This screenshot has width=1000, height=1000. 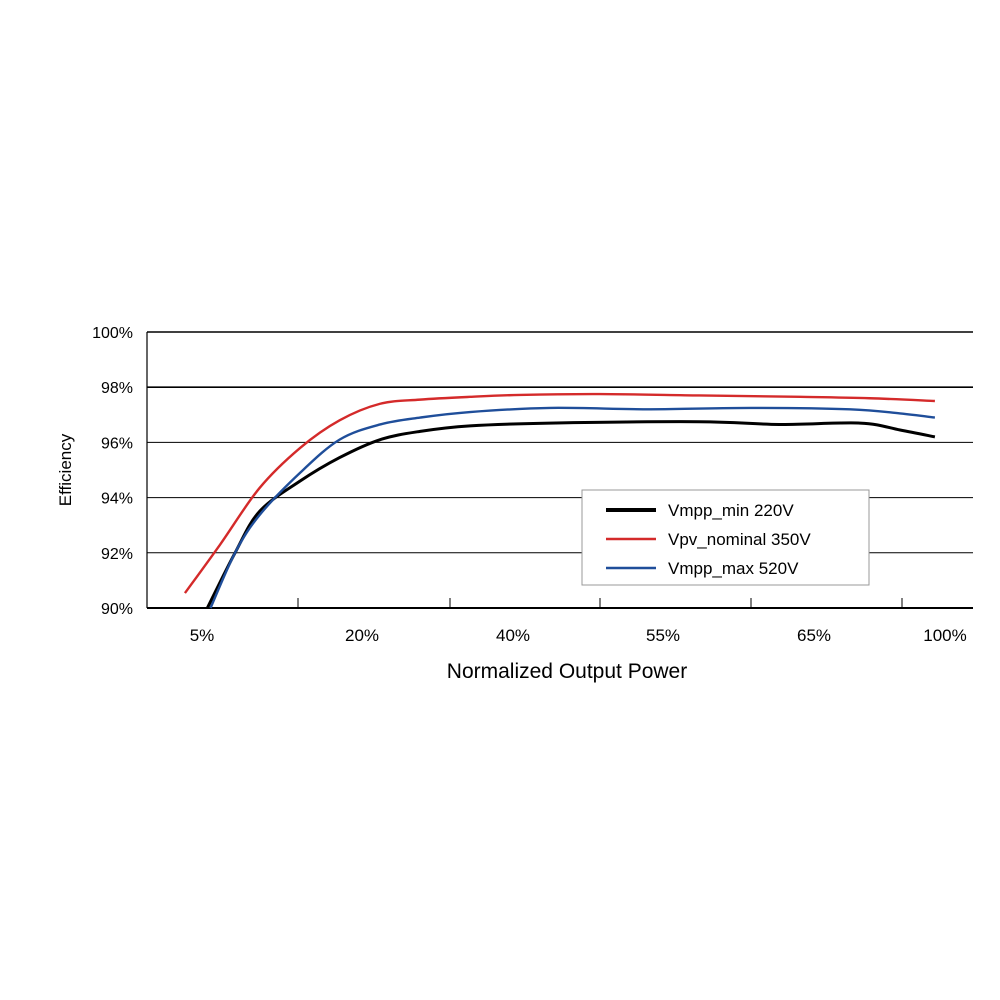 What do you see at coordinates (117, 499) in the screenshot?
I see `y-tick-label: 94%` at bounding box center [117, 499].